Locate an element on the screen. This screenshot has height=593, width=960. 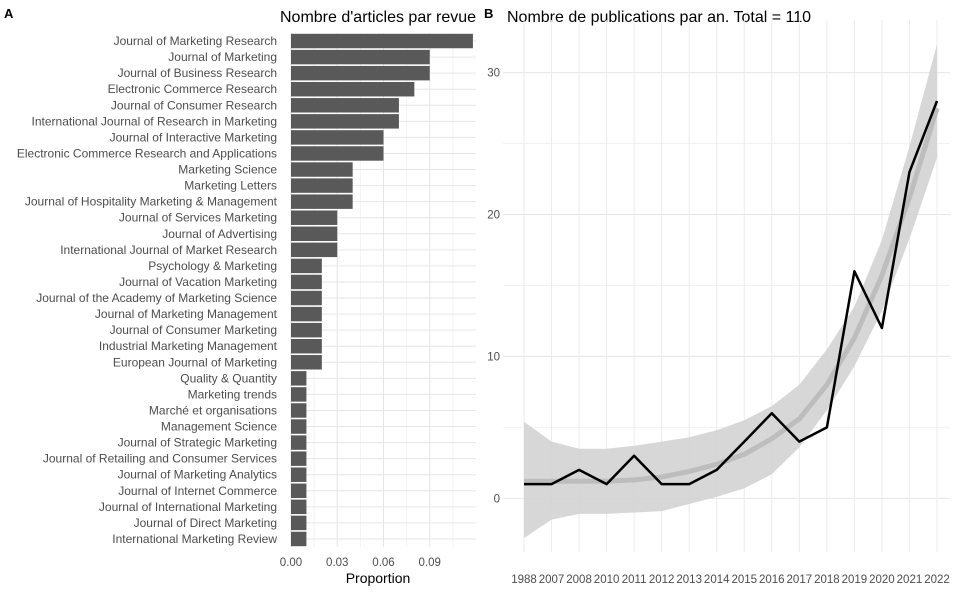
panel-b-x-tick-2014: 2014 is located at coordinates (717, 580).